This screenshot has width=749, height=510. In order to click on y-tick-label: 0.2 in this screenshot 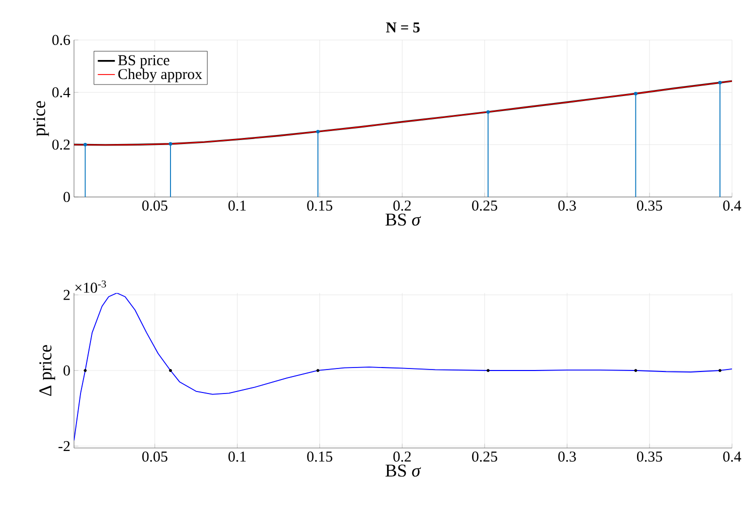, I will do `click(61, 145)`.